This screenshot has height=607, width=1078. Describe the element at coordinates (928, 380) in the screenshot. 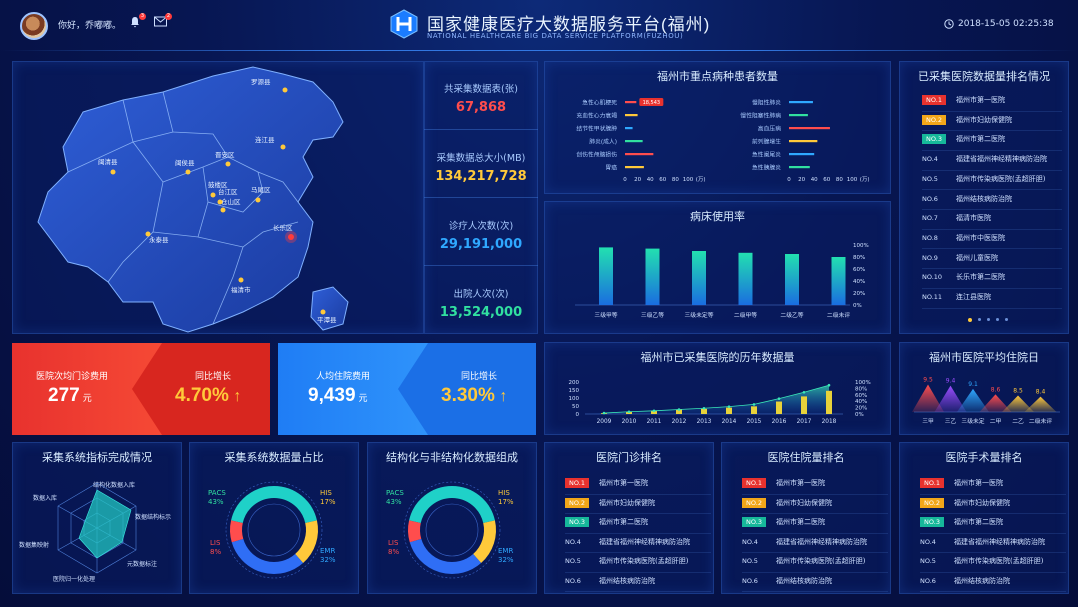

I see `stay-value-label: 9.5` at that location.